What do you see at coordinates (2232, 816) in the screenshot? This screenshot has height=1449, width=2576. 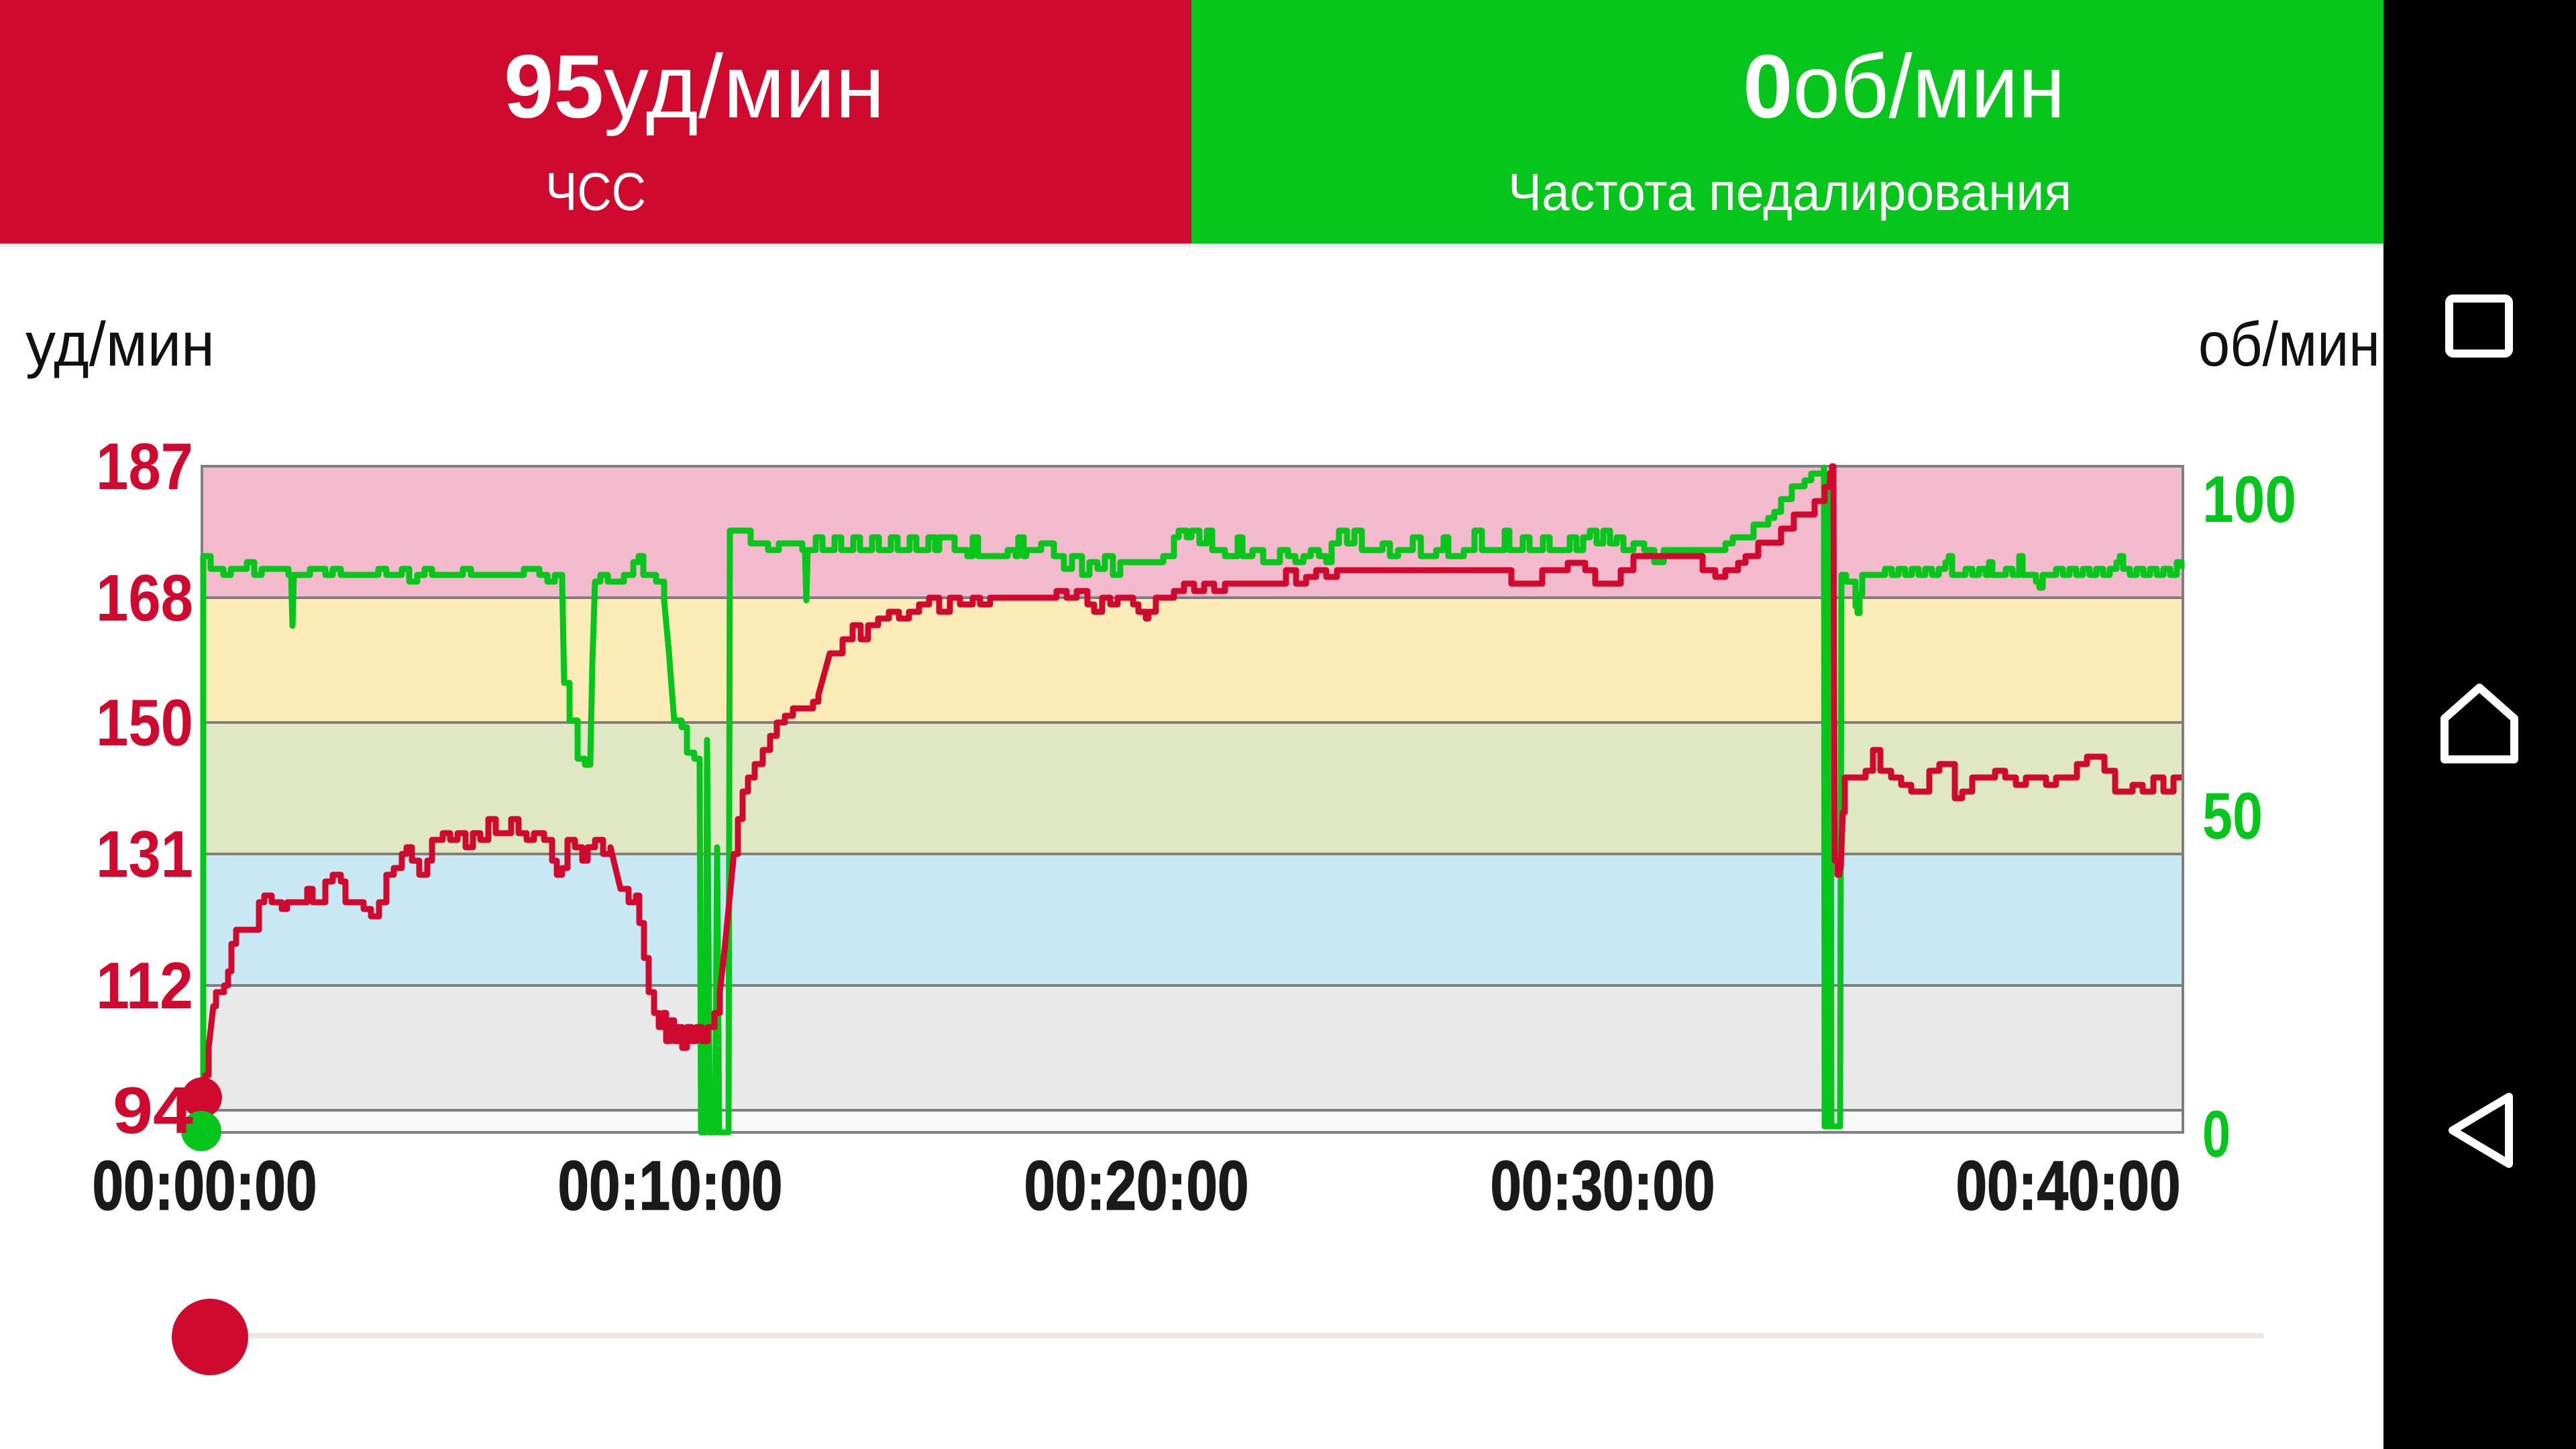 I see `svg-text: 50` at bounding box center [2232, 816].